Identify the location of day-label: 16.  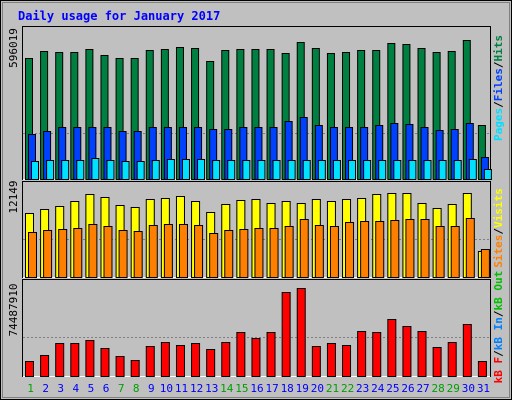
(256, 388).